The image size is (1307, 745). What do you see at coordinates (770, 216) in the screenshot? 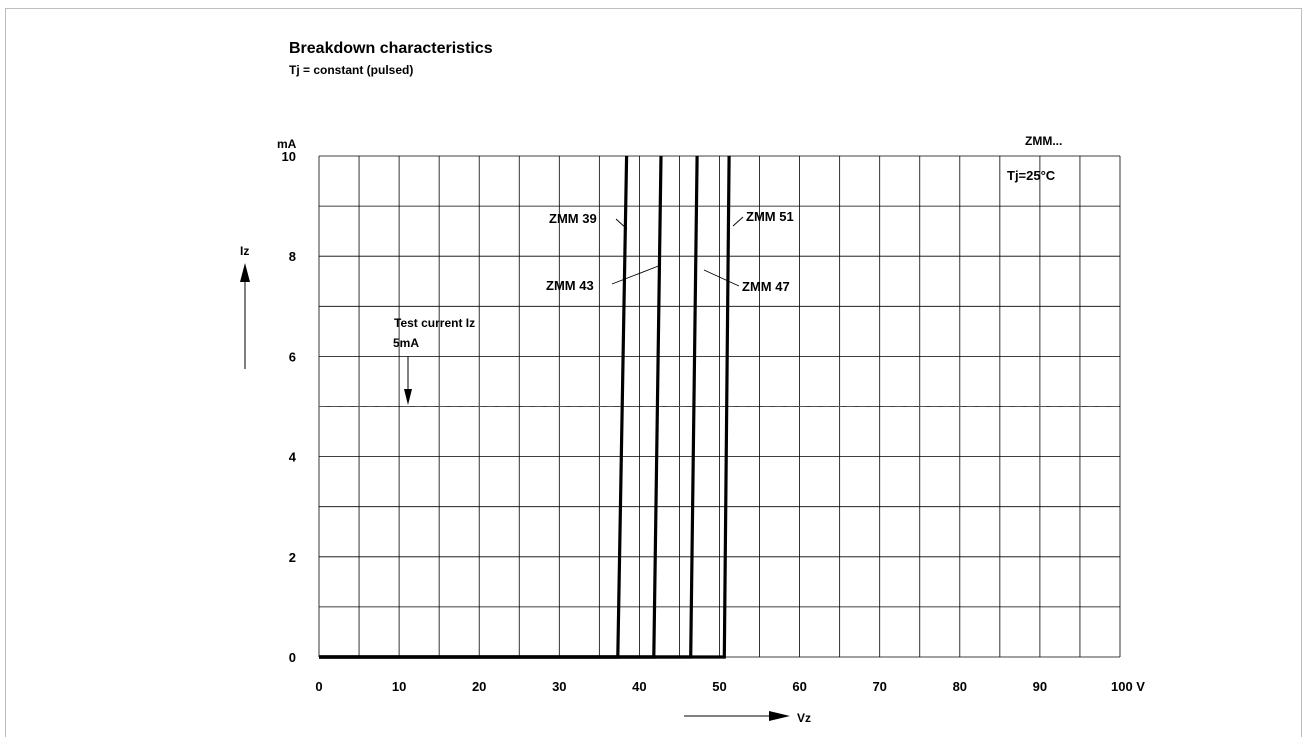
I see `series-label: ZMM 51` at bounding box center [770, 216].